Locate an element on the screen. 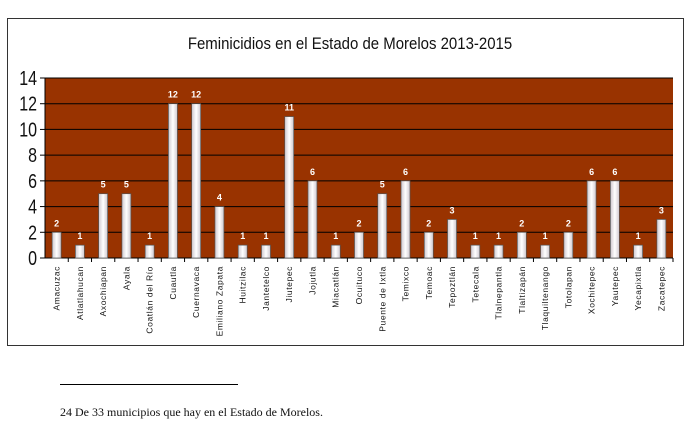 Image resolution: width=700 pixels, height=432 pixels. y-tick-label: 6 is located at coordinates (32, 181).